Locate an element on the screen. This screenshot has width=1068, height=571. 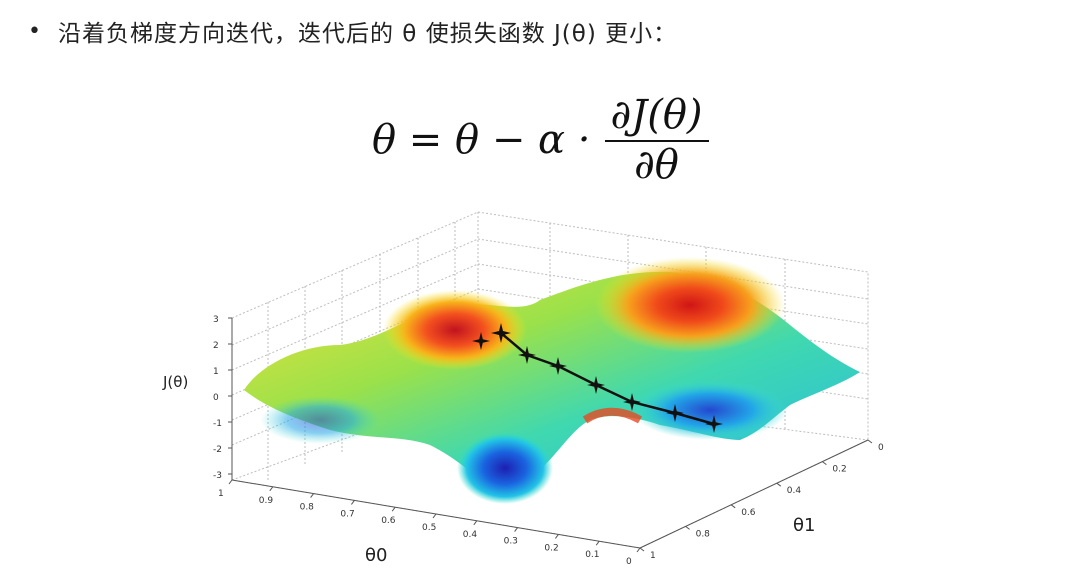
theta0-axis: 1 0.9 0.8 0.7 0.6 0.5 0.4 0.3 0.2 0.1 0 θ0 is located at coordinates (429, 523).